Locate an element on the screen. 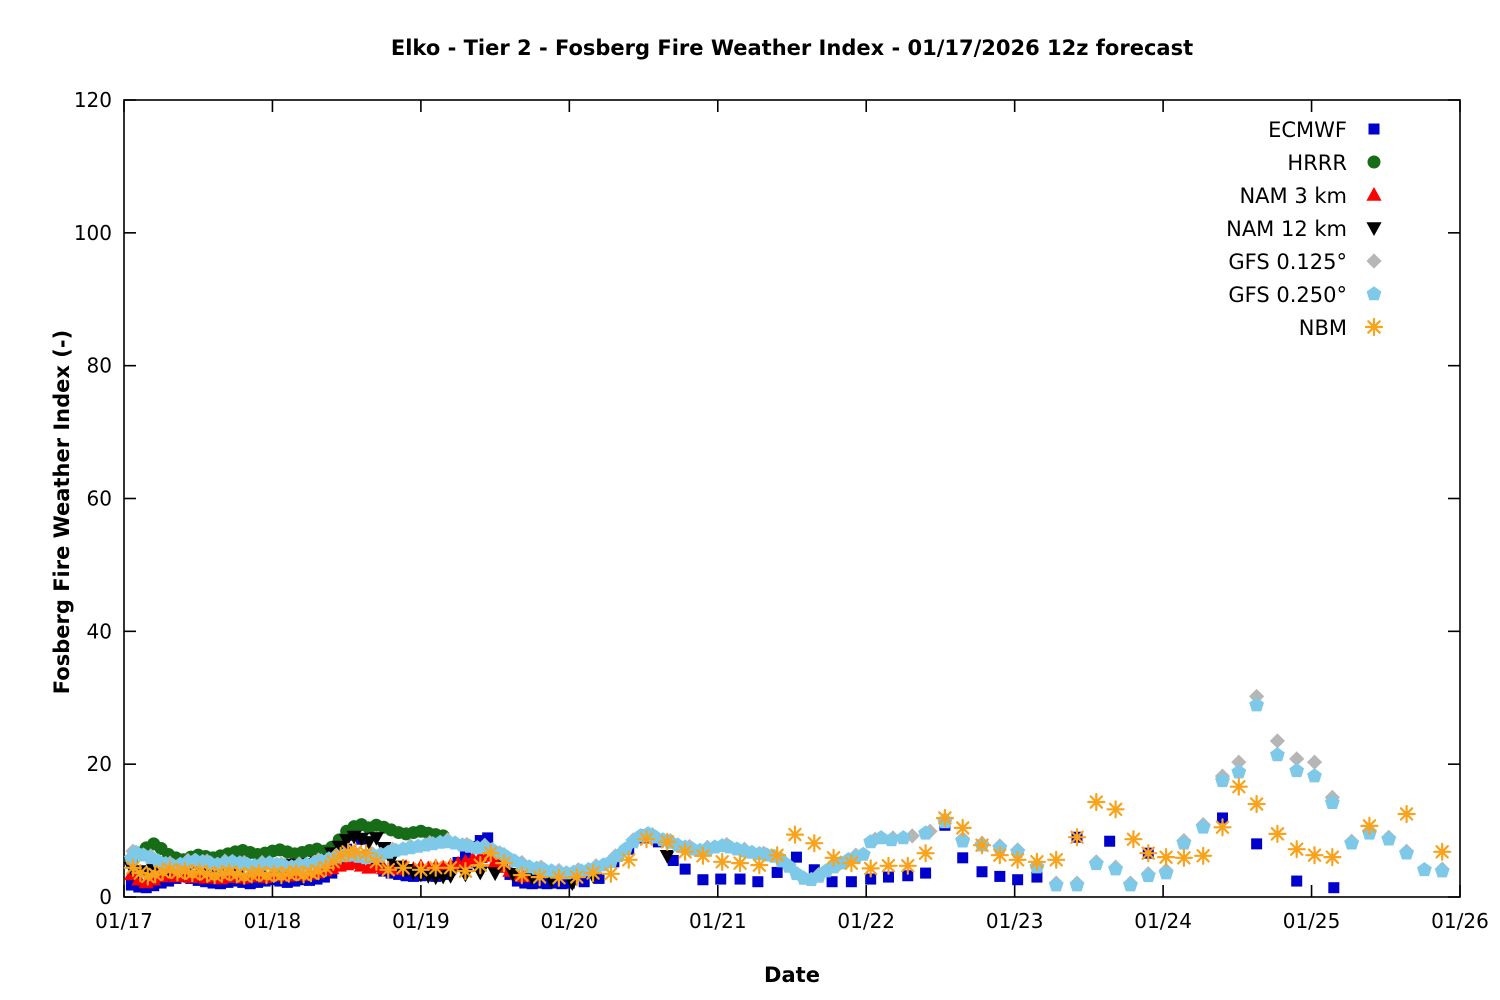  legend-item-gfs-0-125: GFS 0.125° is located at coordinates (1305, 262).